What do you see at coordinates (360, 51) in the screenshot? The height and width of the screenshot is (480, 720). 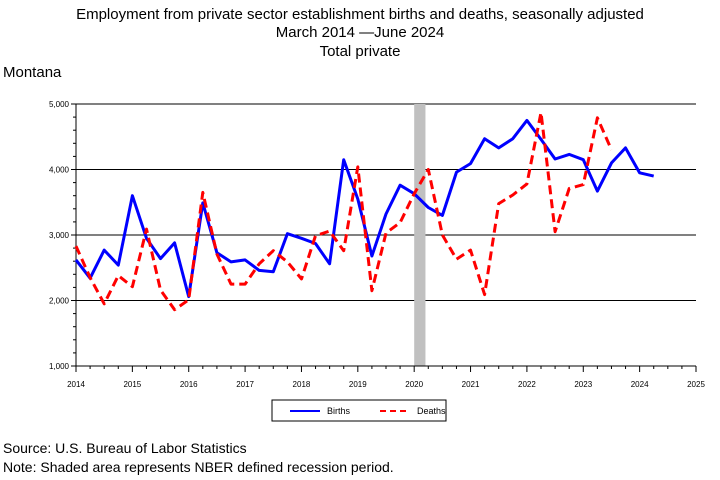 I see `chart-subtitle: Total private` at bounding box center [360, 51].